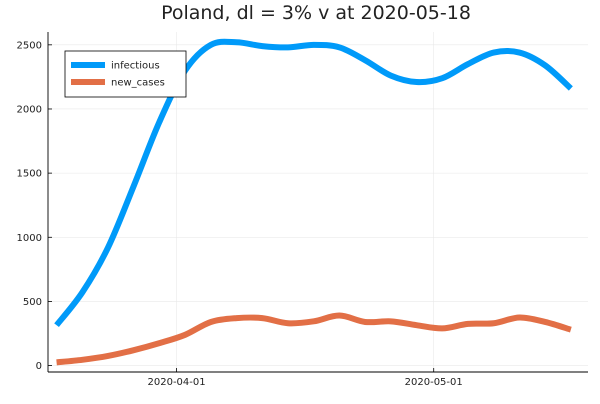 This screenshot has width=600, height=404. I want to click on legend-label-infectious: infectious, so click(135, 66).